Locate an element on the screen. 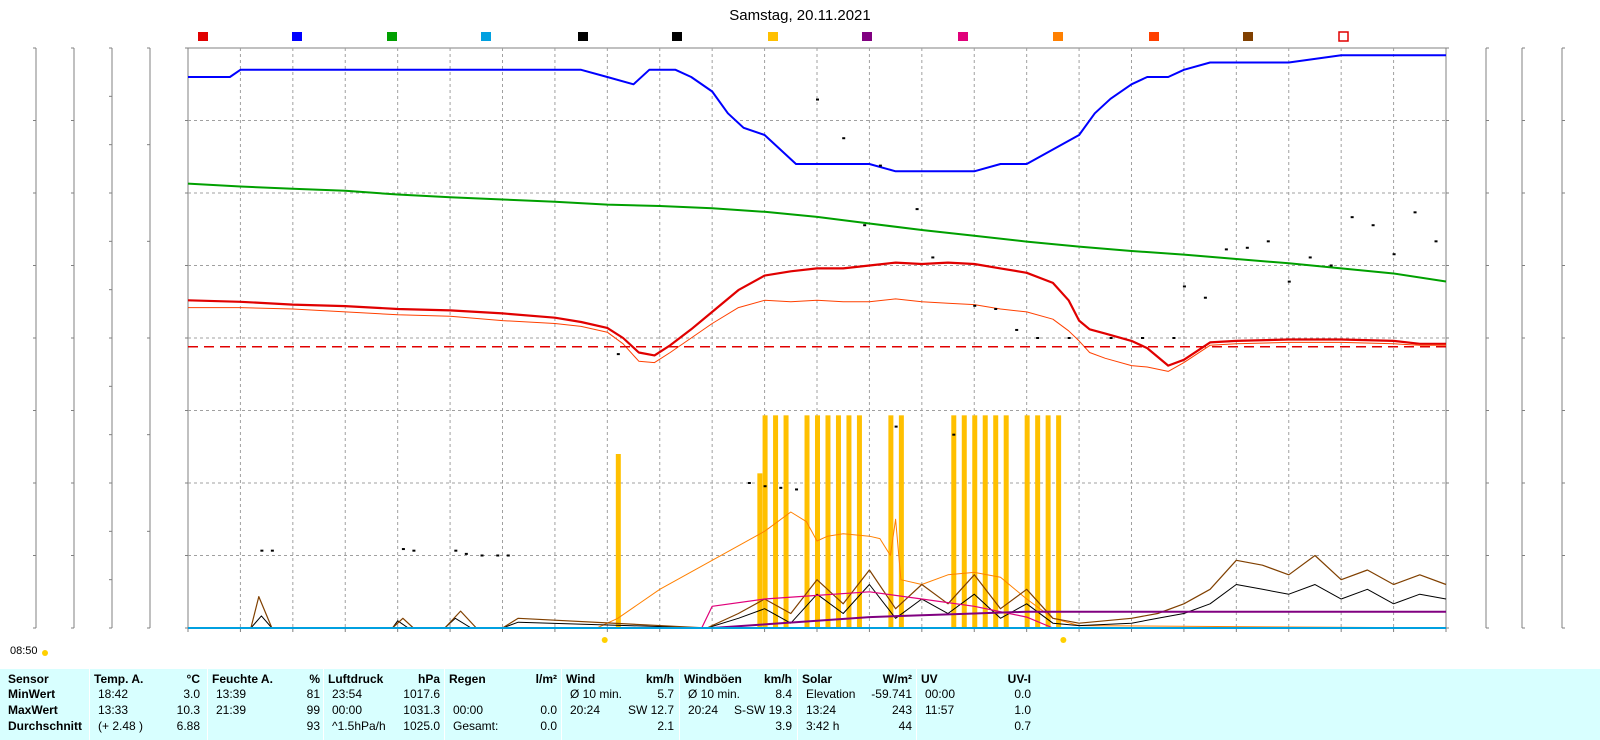 This screenshot has width=1600, height=740. group-cell-value: 6.88 is located at coordinates (188, 726).